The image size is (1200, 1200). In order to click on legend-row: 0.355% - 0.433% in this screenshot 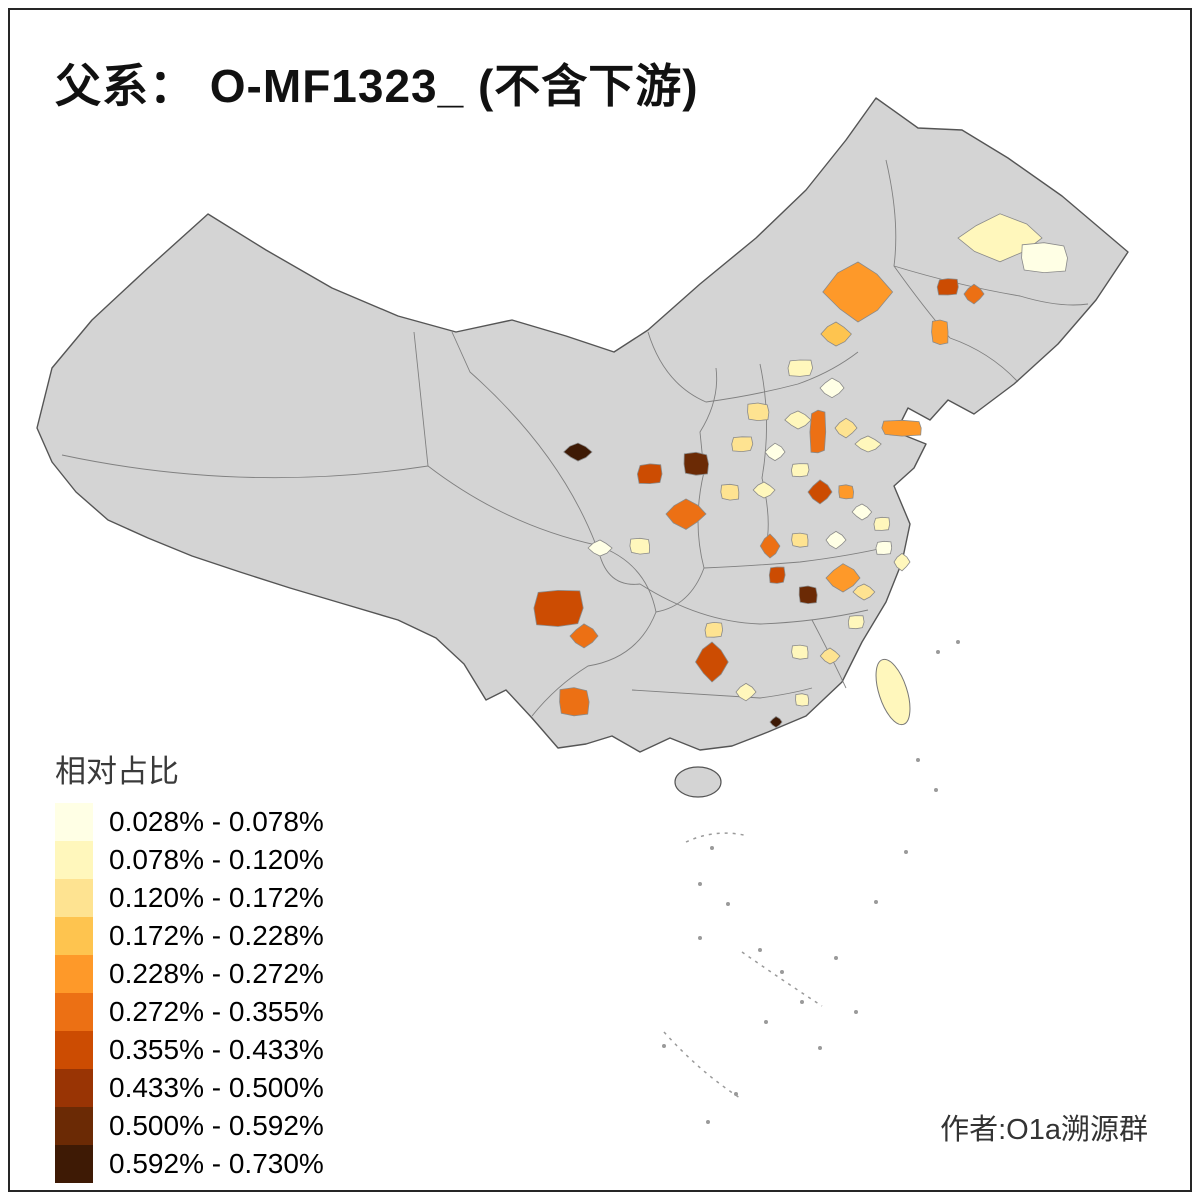, I will do `click(189, 1050)`.